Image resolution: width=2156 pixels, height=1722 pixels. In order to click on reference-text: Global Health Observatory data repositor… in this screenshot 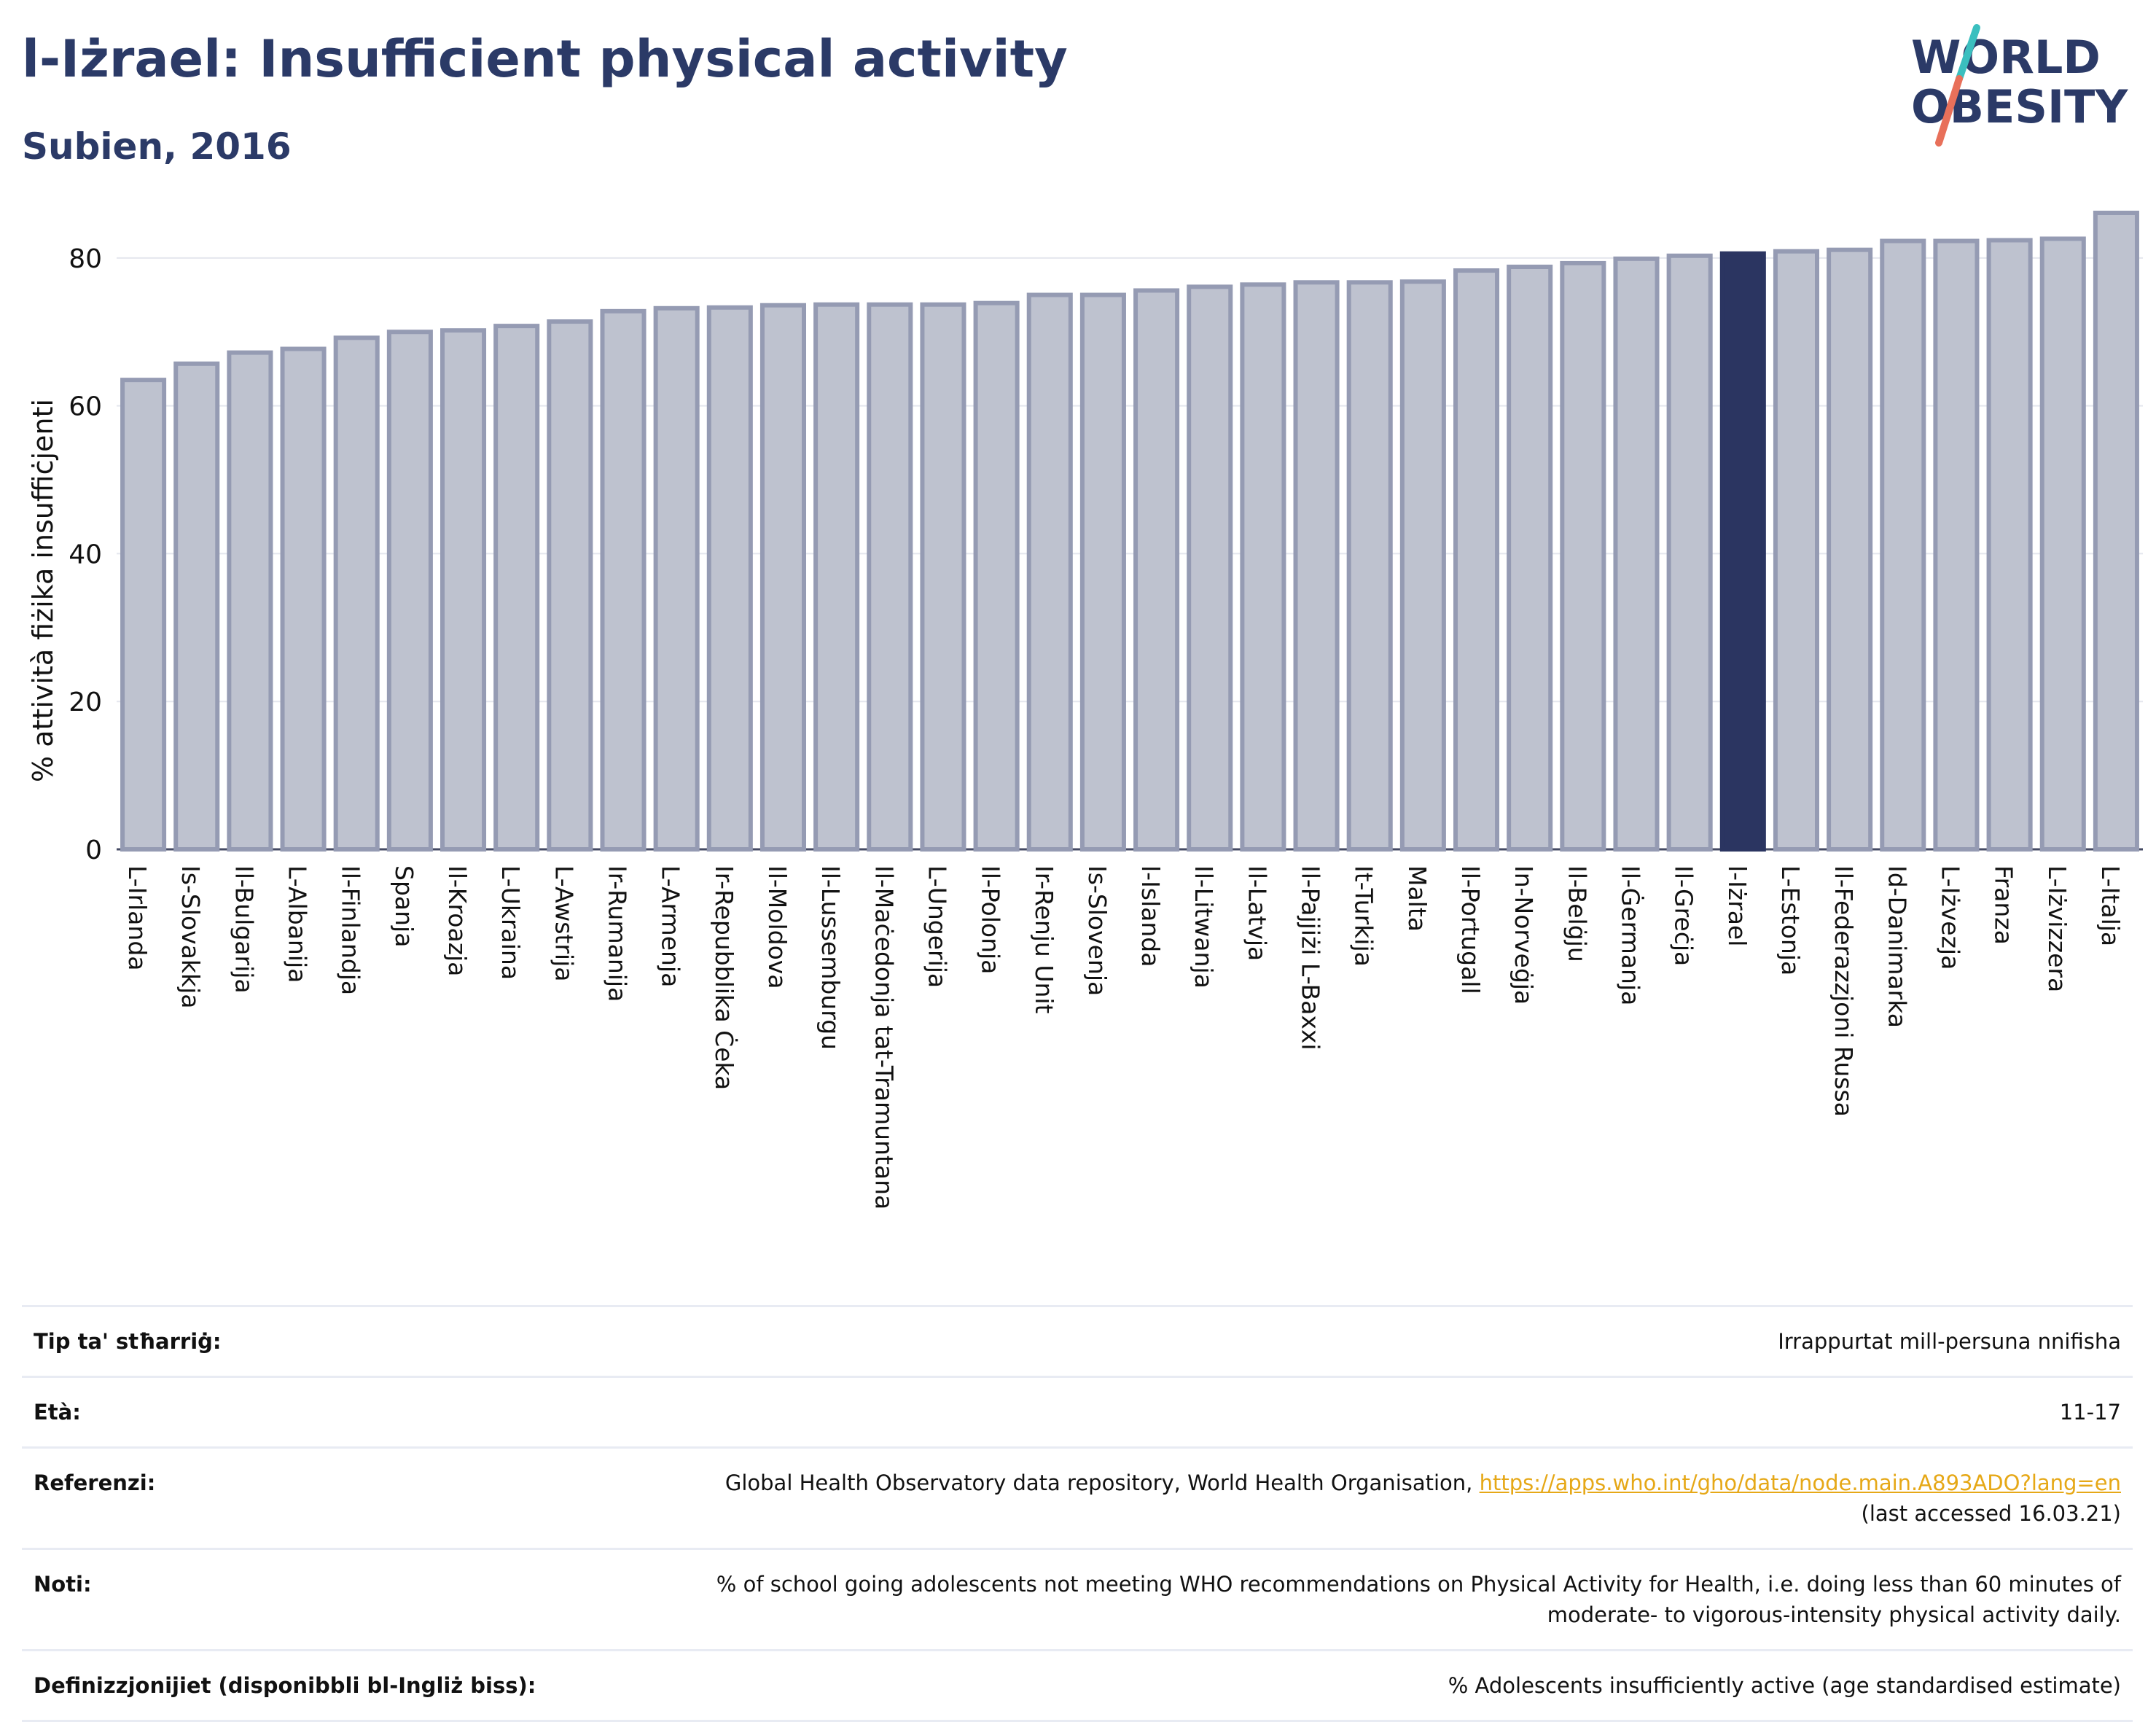, I will do `click(1102, 1482)`.